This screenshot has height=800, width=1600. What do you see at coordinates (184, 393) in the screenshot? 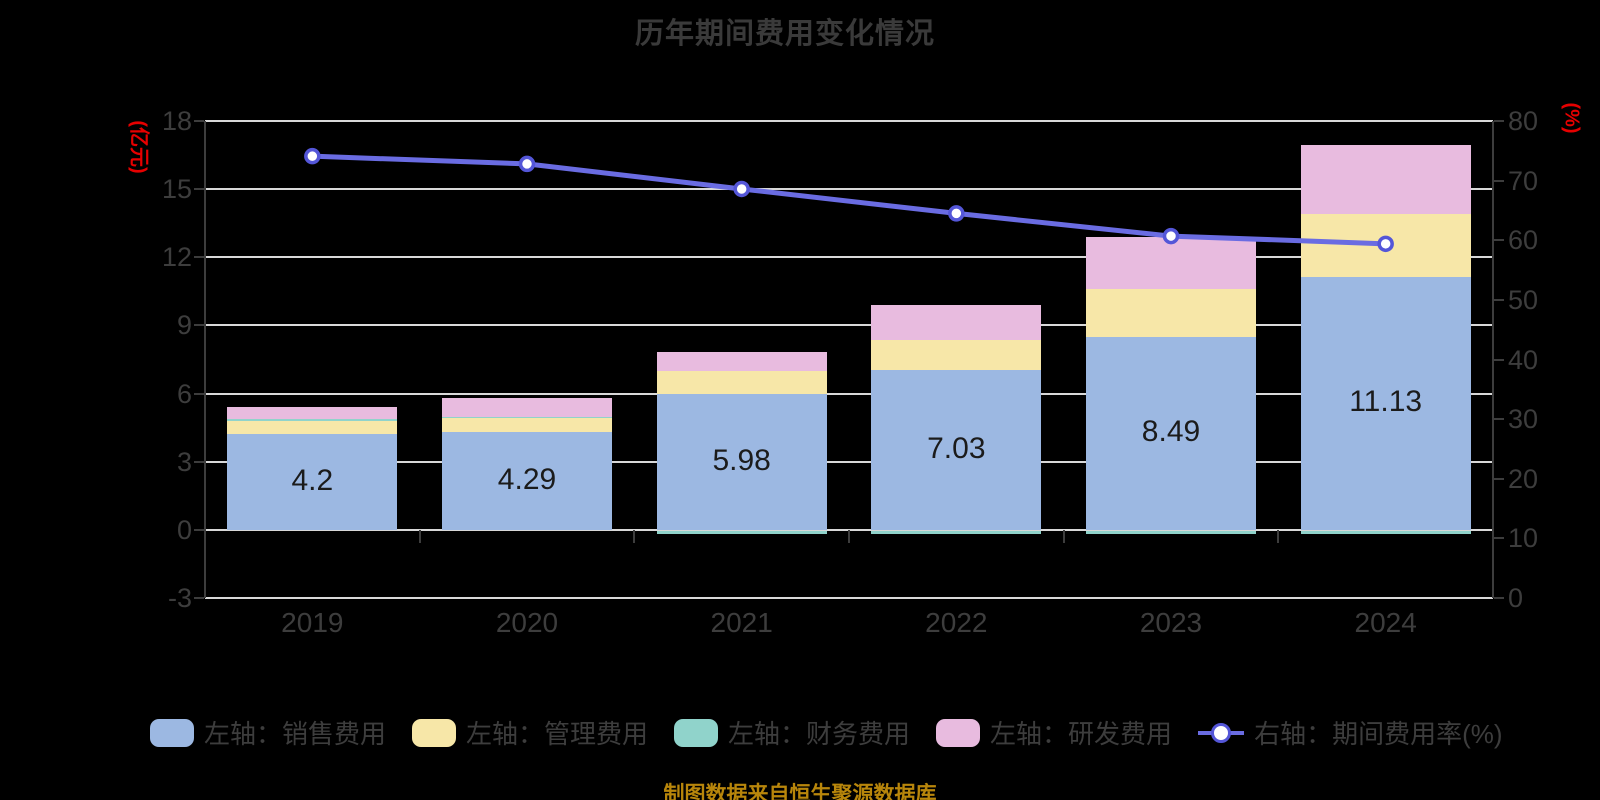
I see `left-axis-tick-label: 6` at bounding box center [184, 393].